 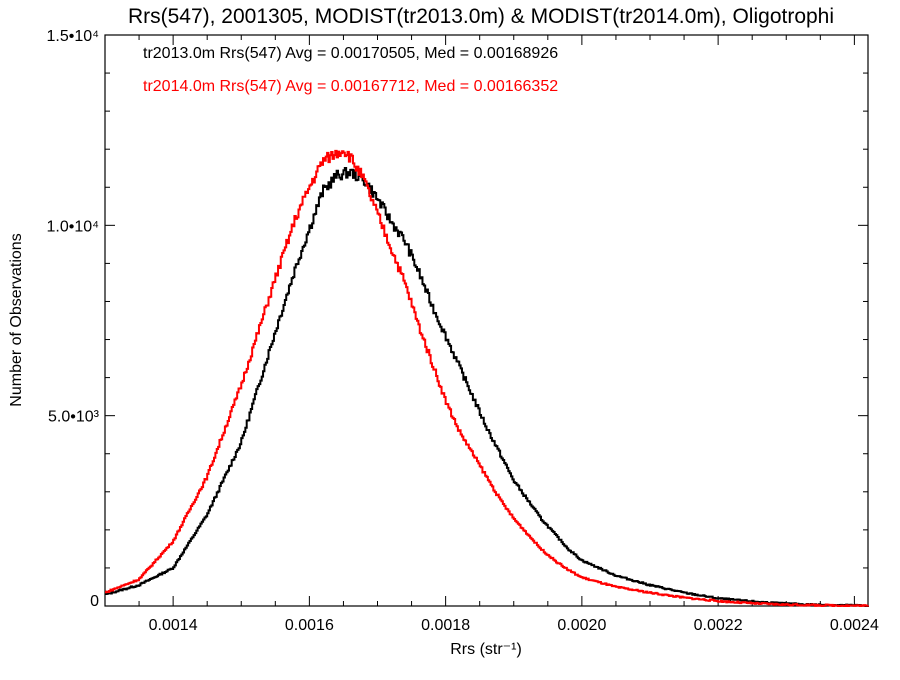 What do you see at coordinates (16, 319) in the screenshot?
I see `y-axis-label: Number of Observations` at bounding box center [16, 319].